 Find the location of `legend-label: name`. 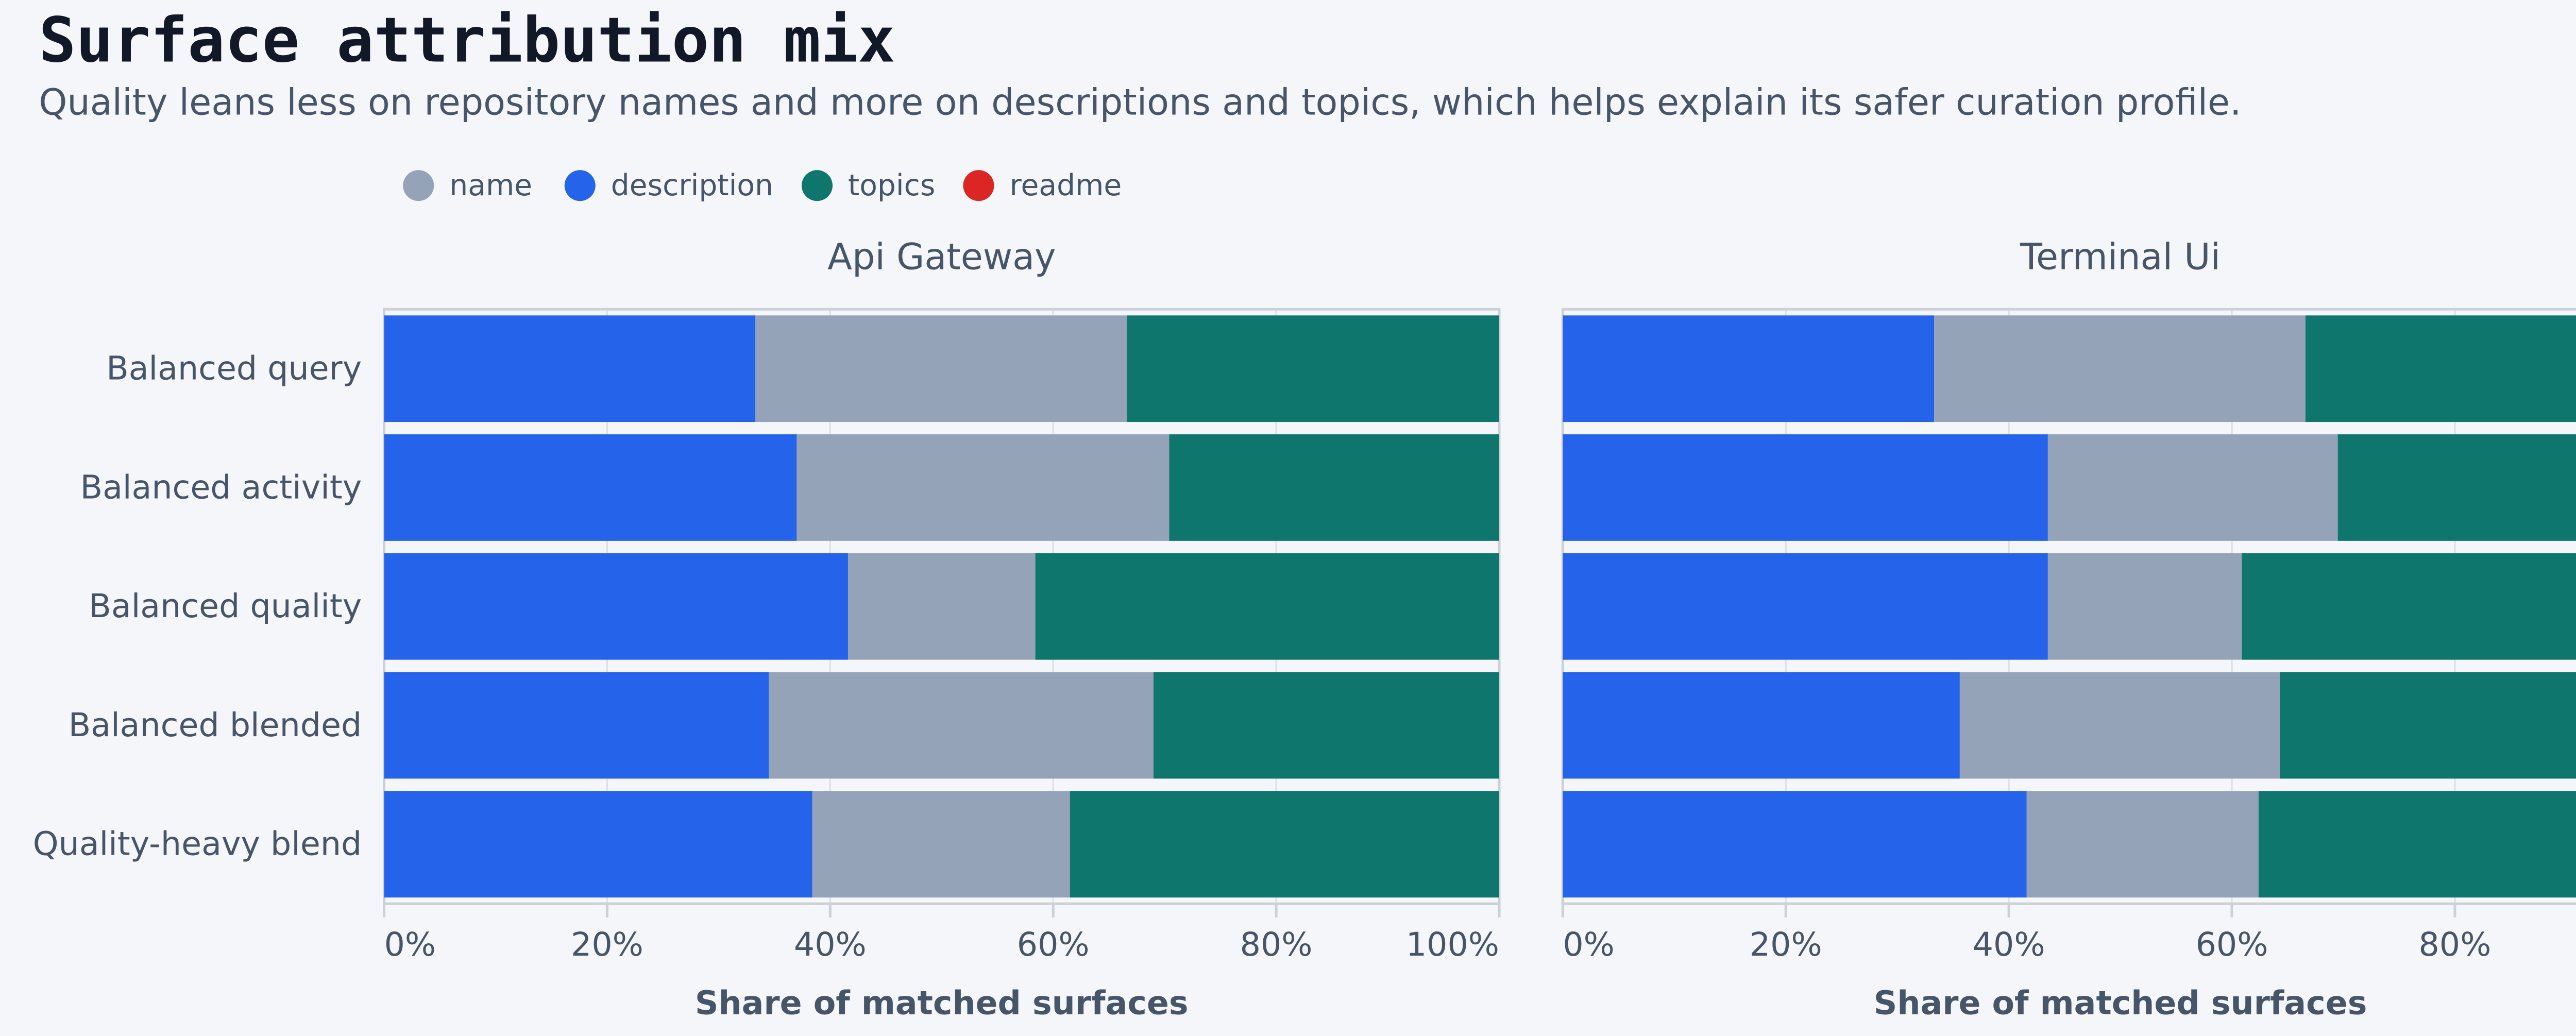

legend-label: name is located at coordinates (490, 185).